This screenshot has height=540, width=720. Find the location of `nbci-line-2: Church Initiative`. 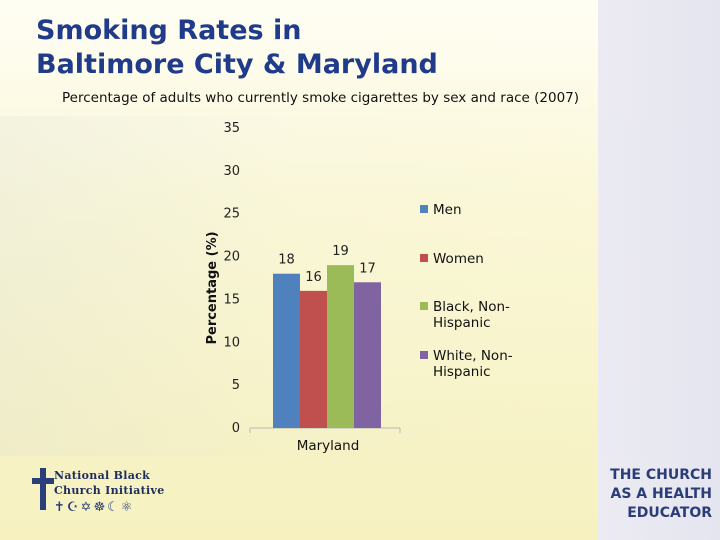

nbci-line-2: Church Initiative is located at coordinates (109, 490).